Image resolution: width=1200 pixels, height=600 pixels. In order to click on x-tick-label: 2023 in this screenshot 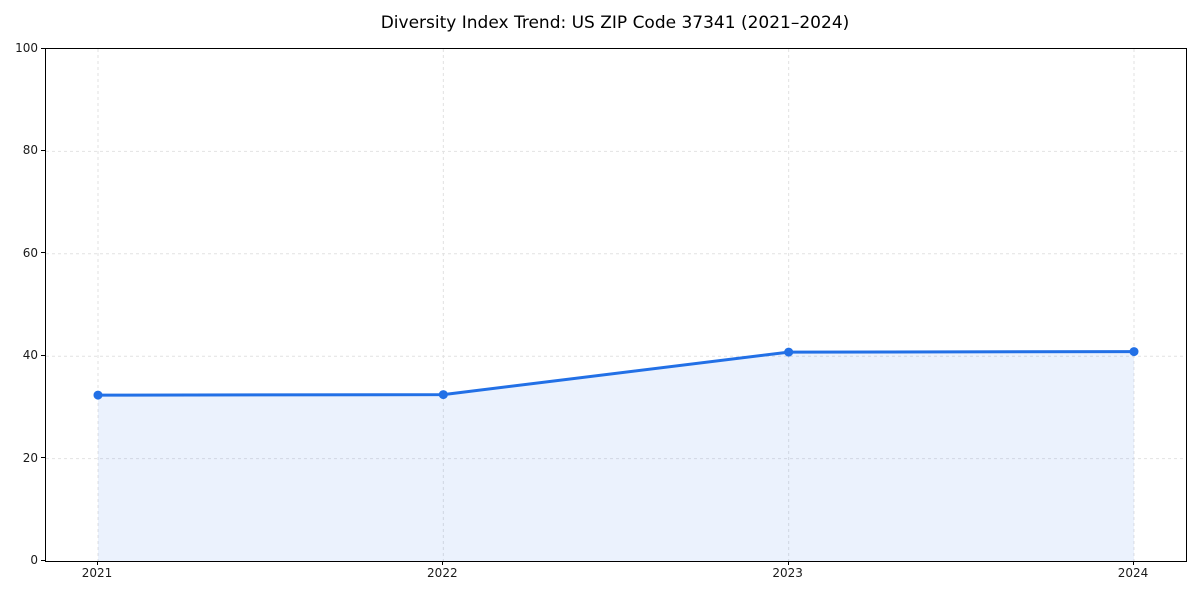, I will do `click(787, 573)`.